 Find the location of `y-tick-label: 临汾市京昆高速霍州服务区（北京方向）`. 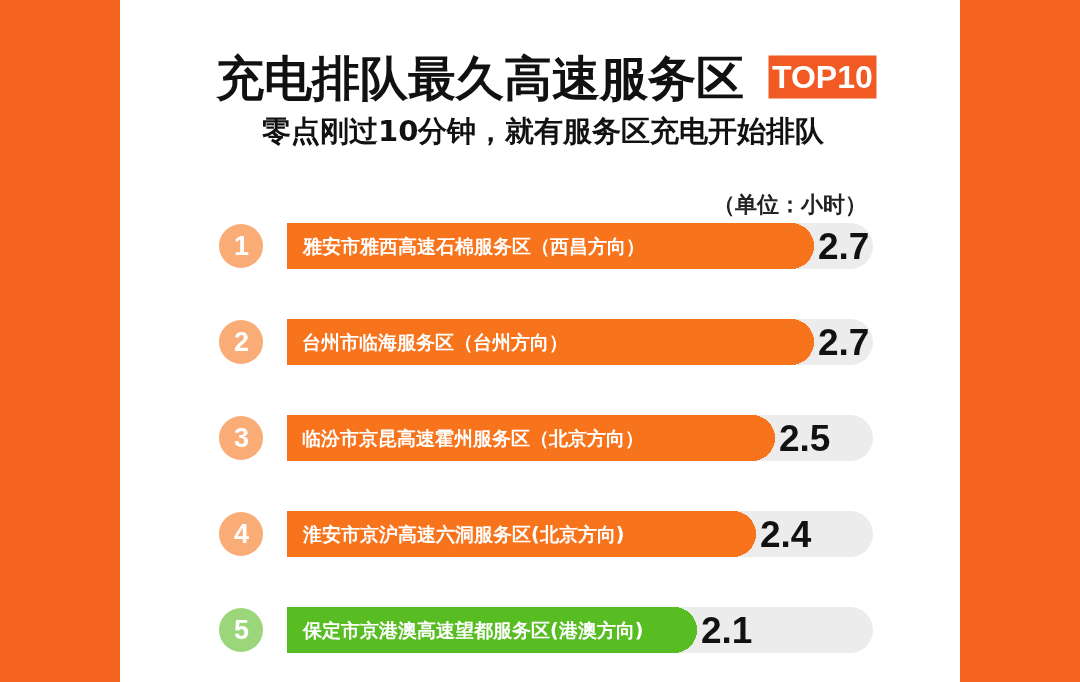

y-tick-label: 临汾市京昆高速霍州服务区（北京方向） is located at coordinates (473, 438).